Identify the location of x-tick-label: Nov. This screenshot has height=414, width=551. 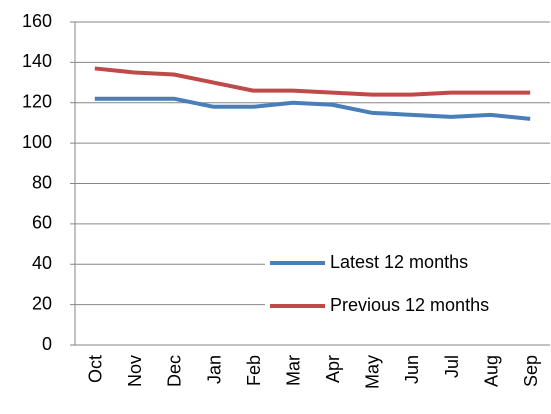
(135, 371).